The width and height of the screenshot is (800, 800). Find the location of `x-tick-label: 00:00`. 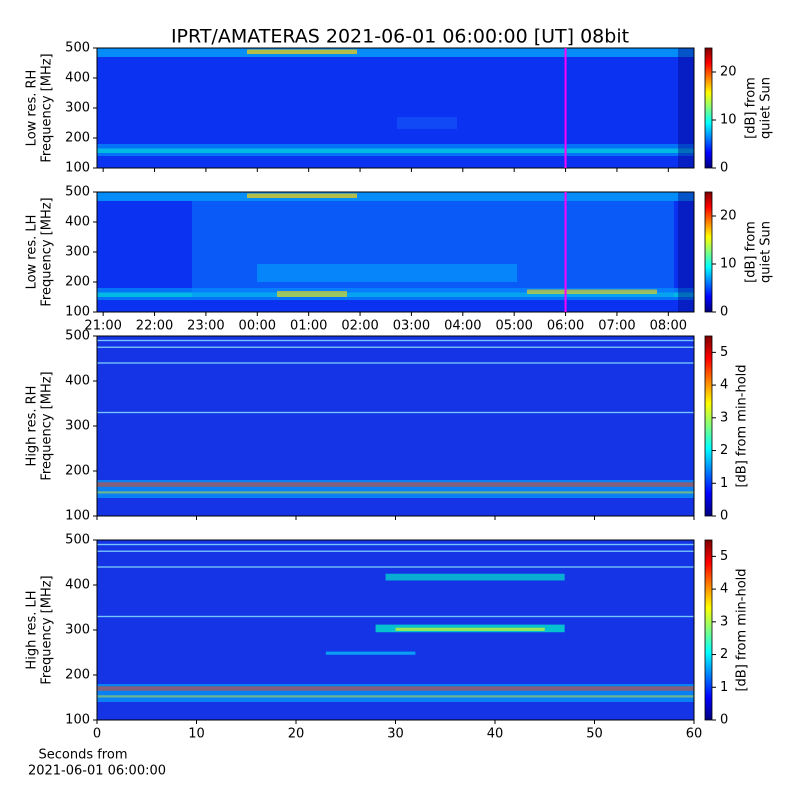

x-tick-label: 00:00 is located at coordinates (257, 326).